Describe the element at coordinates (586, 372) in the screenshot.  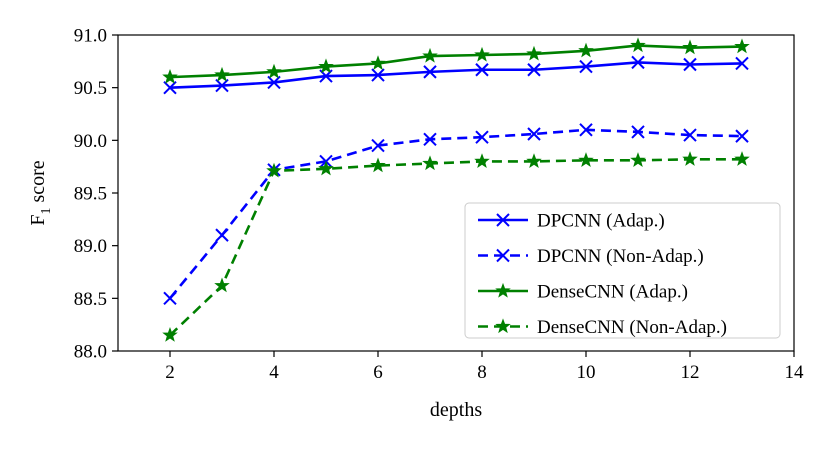
I see `x-tick-label: 10` at that location.